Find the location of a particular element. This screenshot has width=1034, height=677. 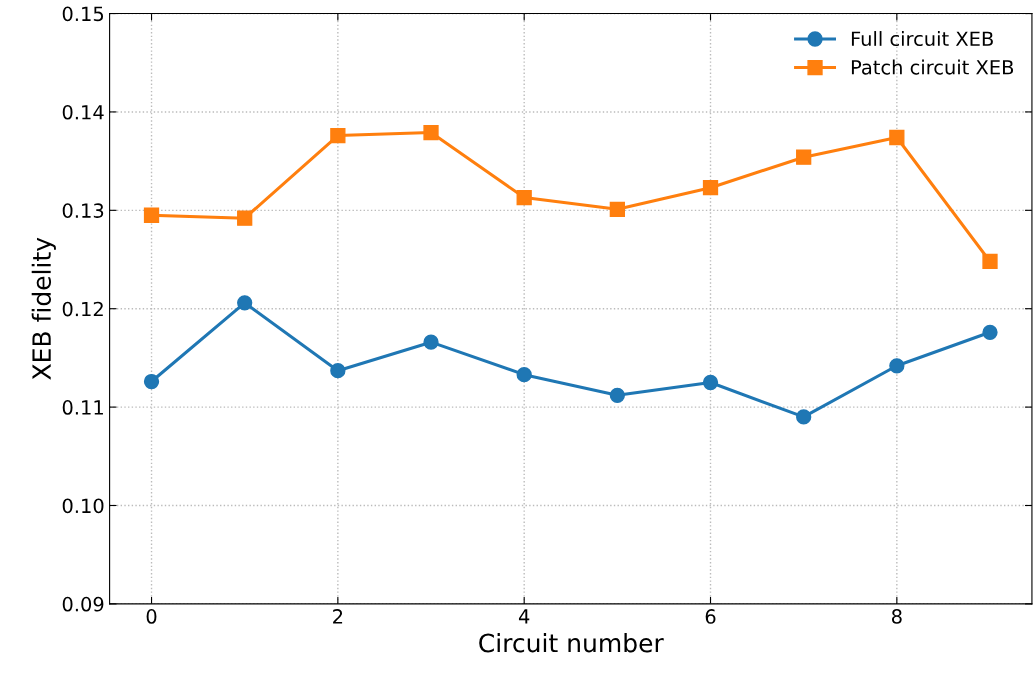

y-tick-label: 0.12 is located at coordinates (82, 309).